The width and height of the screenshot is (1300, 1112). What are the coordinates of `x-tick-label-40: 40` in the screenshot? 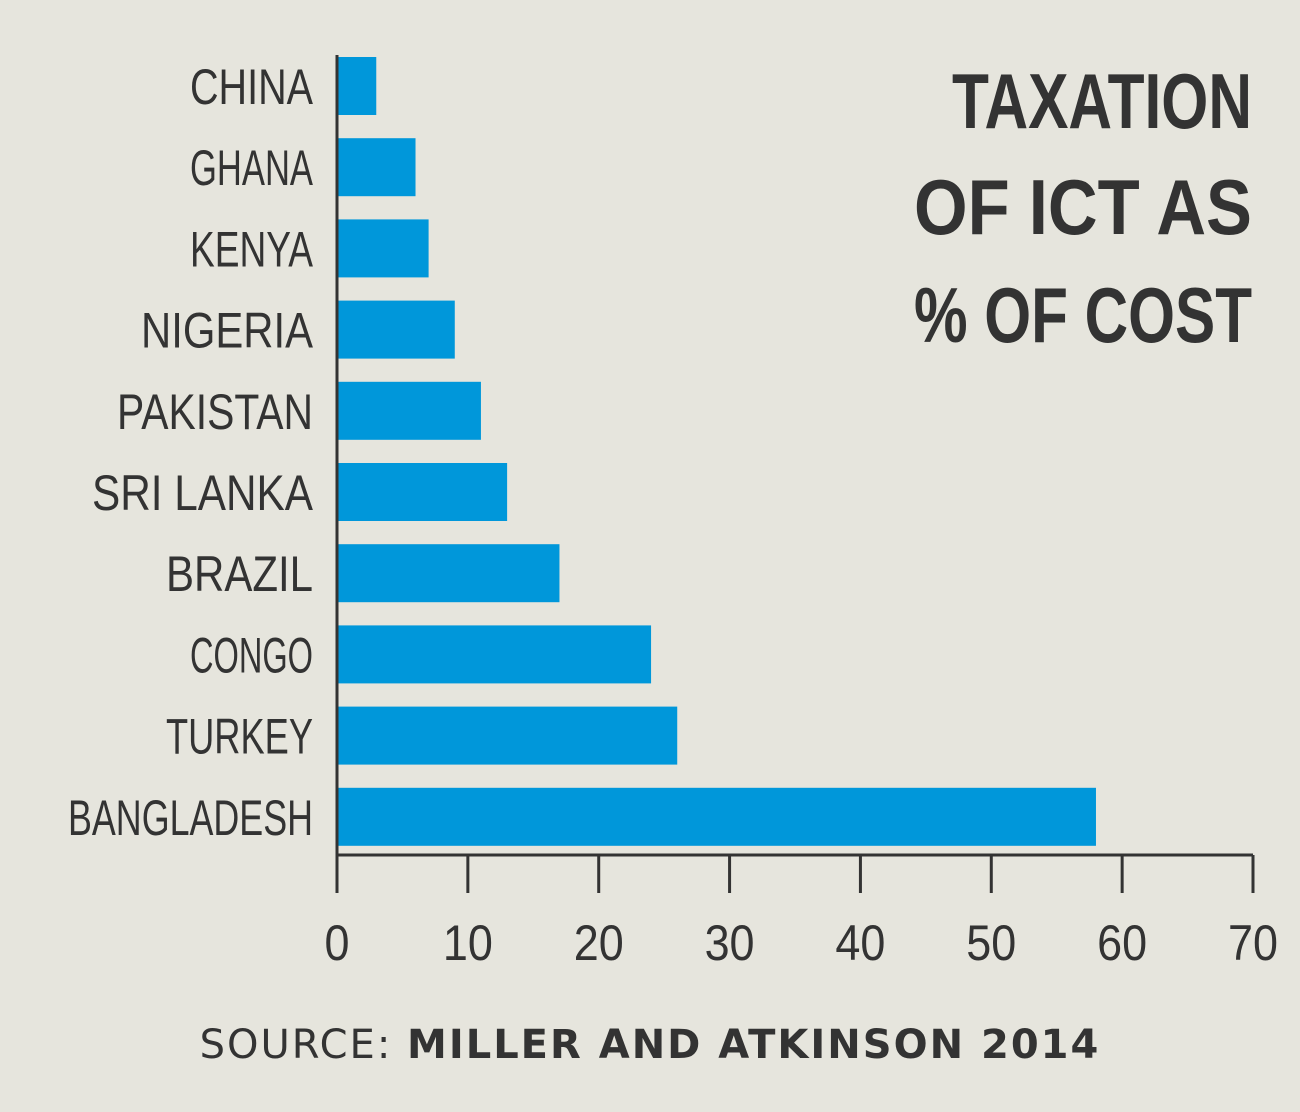 It's located at (860, 943).